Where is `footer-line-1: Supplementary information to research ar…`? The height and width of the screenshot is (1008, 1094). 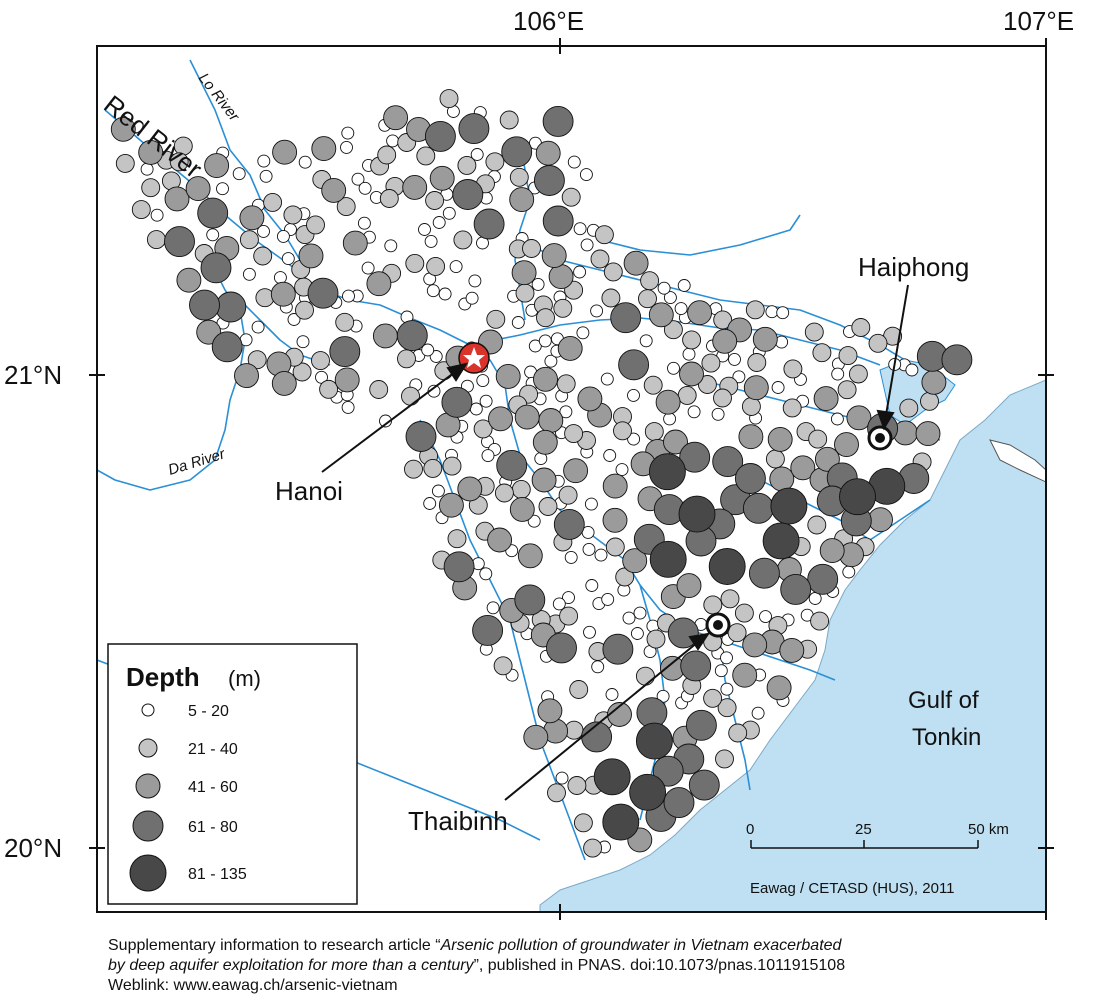
footer-line-1: Supplementary information to research ar… is located at coordinates (588, 946).